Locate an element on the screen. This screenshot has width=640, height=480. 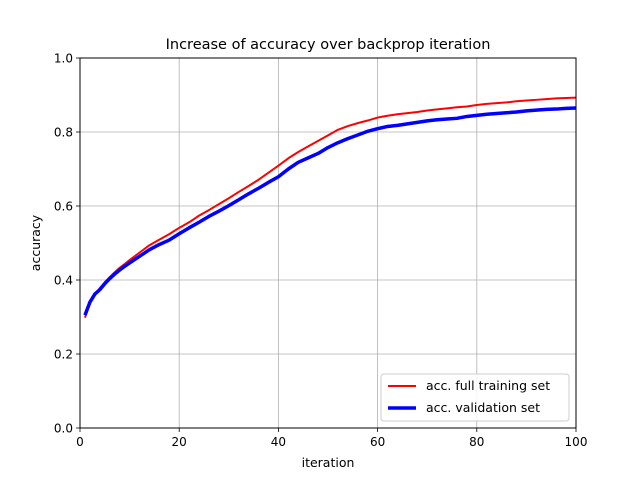
x-tick-label: 80 is located at coordinates (476, 442).